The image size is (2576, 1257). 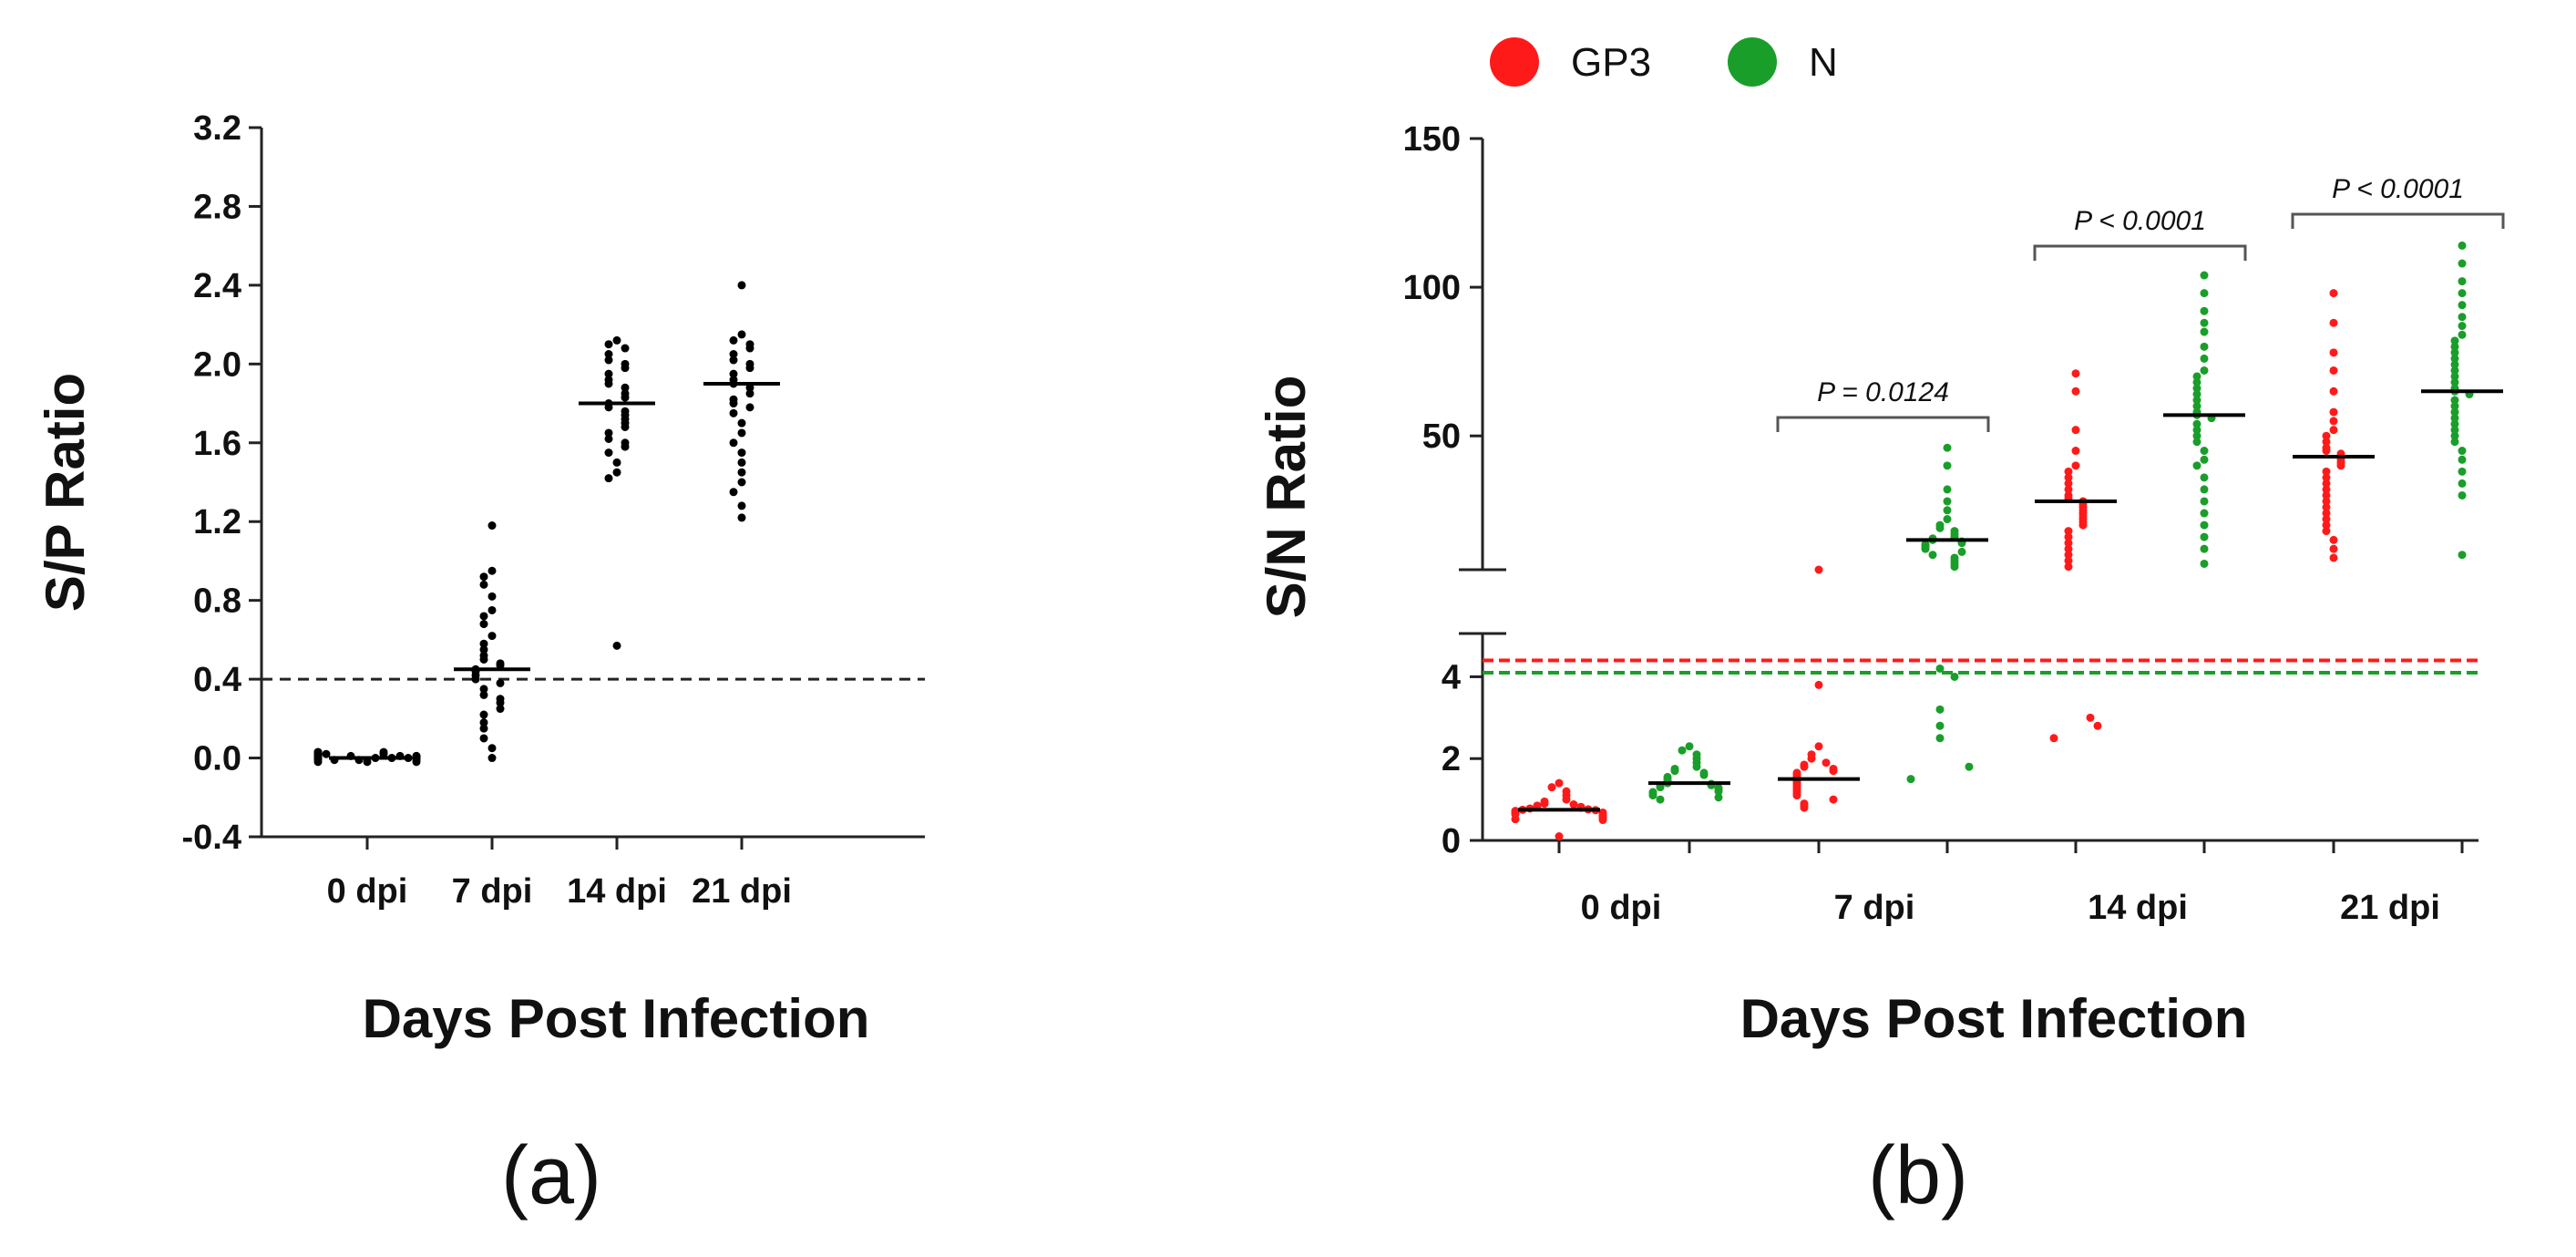 I want to click on chart-b-ytick-label: 2, so click(x=1451, y=759).